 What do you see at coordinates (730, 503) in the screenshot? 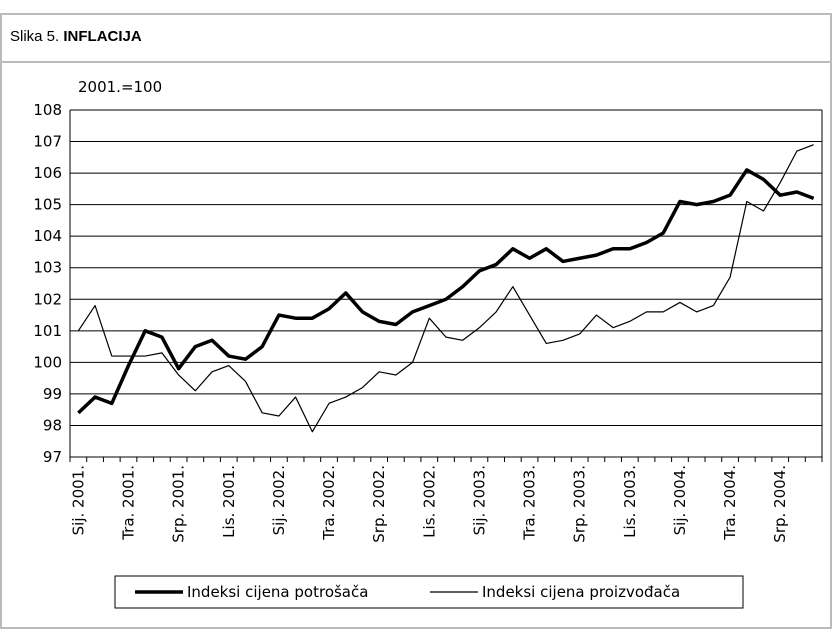
I see `x-tick-label: Tra. 2004.` at bounding box center [730, 503].